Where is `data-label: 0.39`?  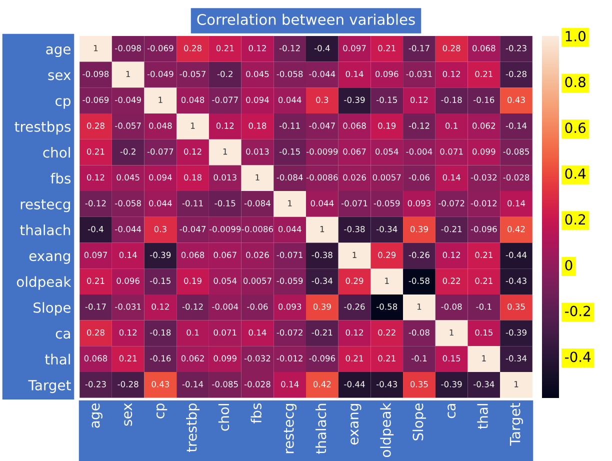
data-label: 0.39 is located at coordinates (322, 306).